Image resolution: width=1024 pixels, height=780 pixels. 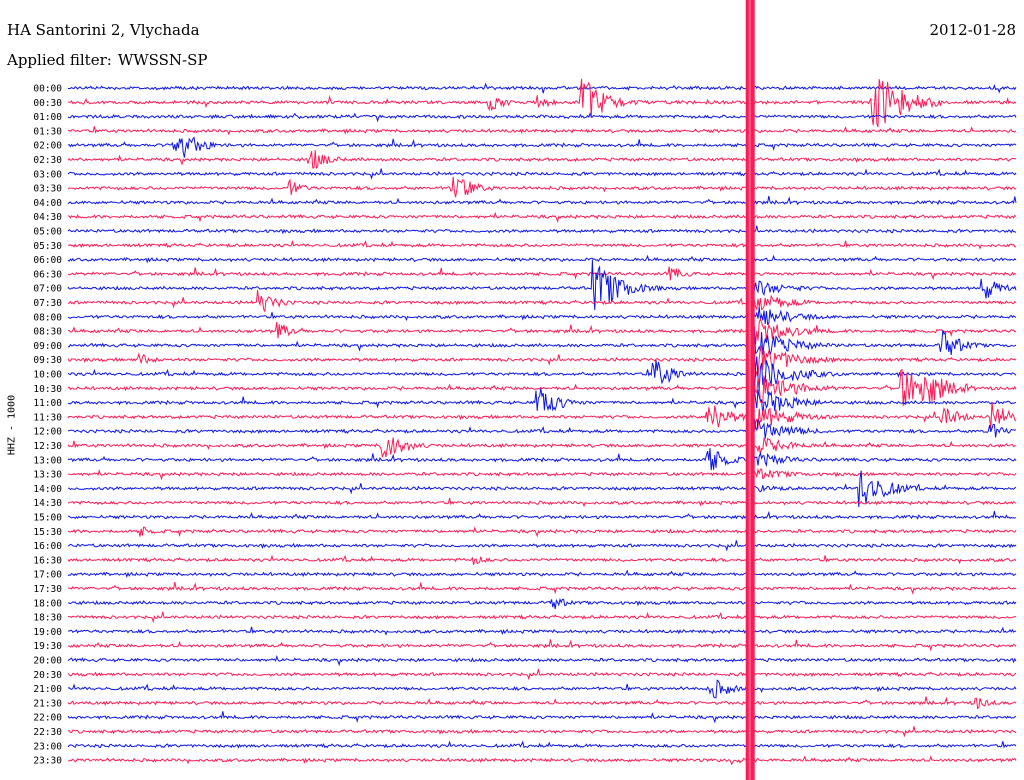 I want to click on row-time-label: 14:30, so click(x=47, y=503).